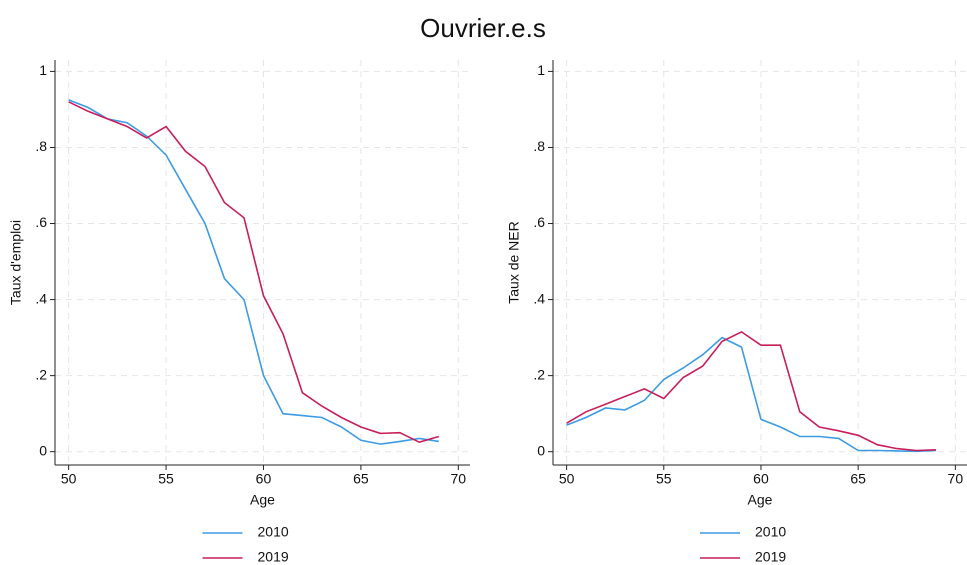  Describe the element at coordinates (483, 28) in the screenshot. I see `figure-title: Ouvrier.e.s` at that location.